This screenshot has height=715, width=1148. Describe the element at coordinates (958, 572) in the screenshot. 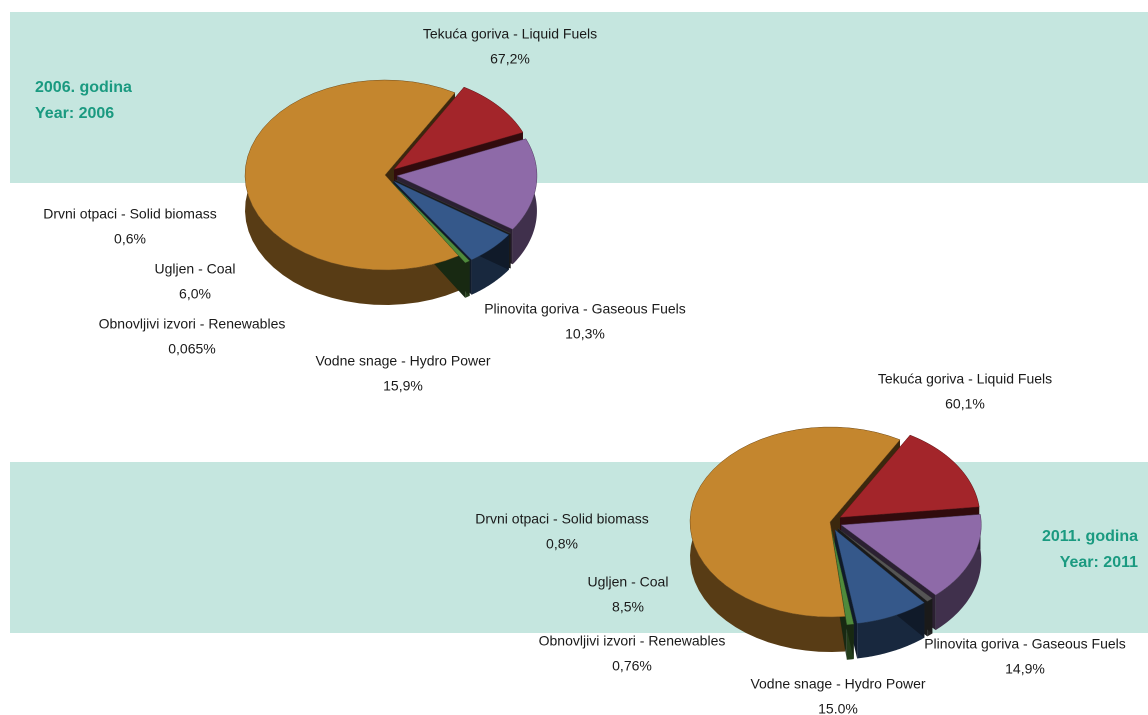

I see `slice-side` at that location.